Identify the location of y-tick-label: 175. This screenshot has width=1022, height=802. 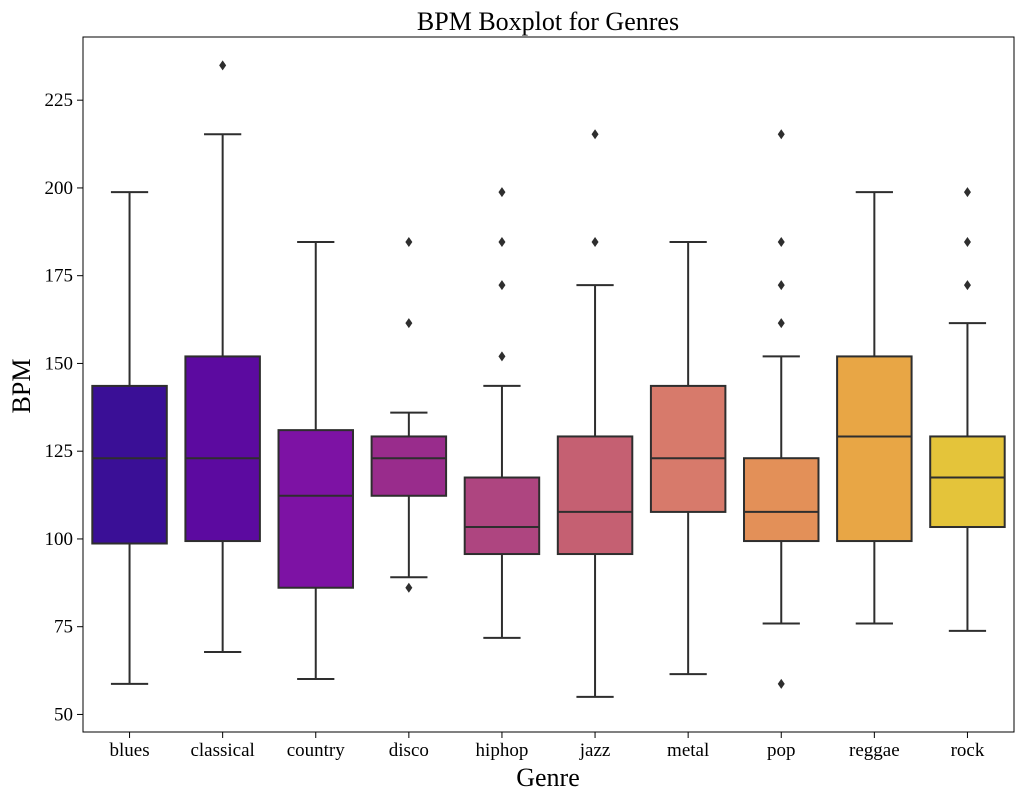
(59, 276).